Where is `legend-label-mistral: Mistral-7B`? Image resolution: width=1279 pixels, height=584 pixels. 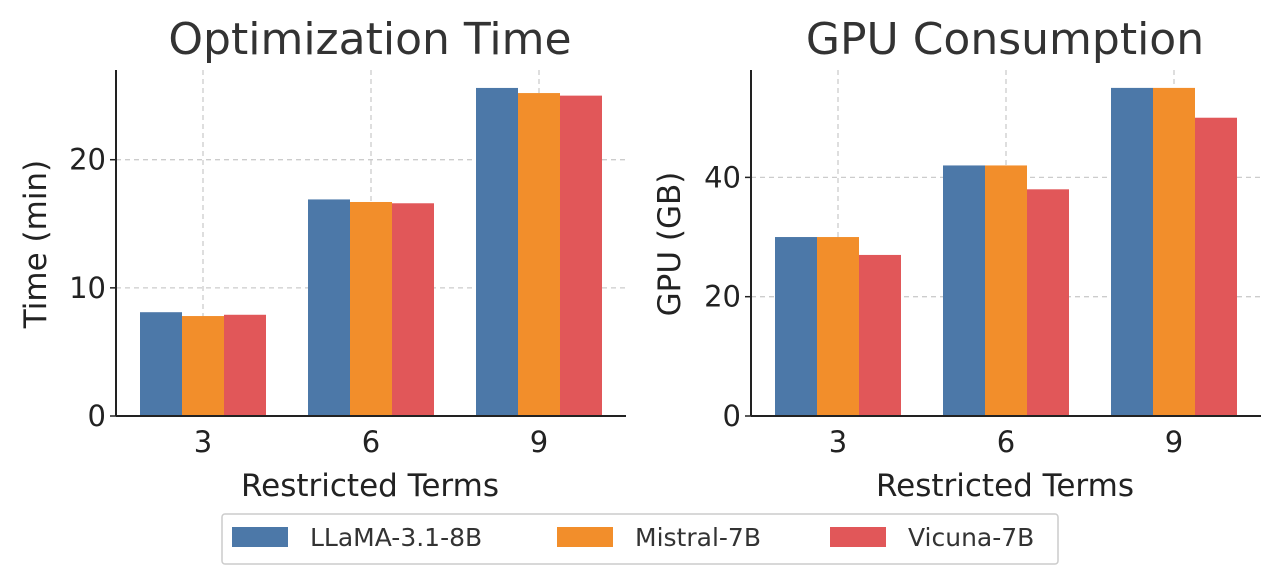
legend-label-mistral: Mistral-7B is located at coordinates (698, 537).